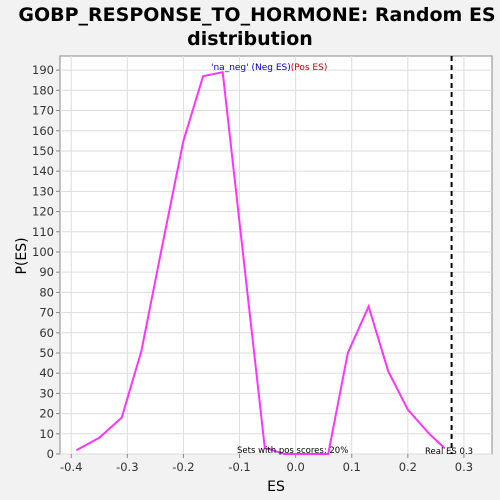 This screenshot has height=500, width=500. I want to click on chart-title-line1: GOBP_RESPONSE_TO_HORMONE: Random ES, so click(256, 15).